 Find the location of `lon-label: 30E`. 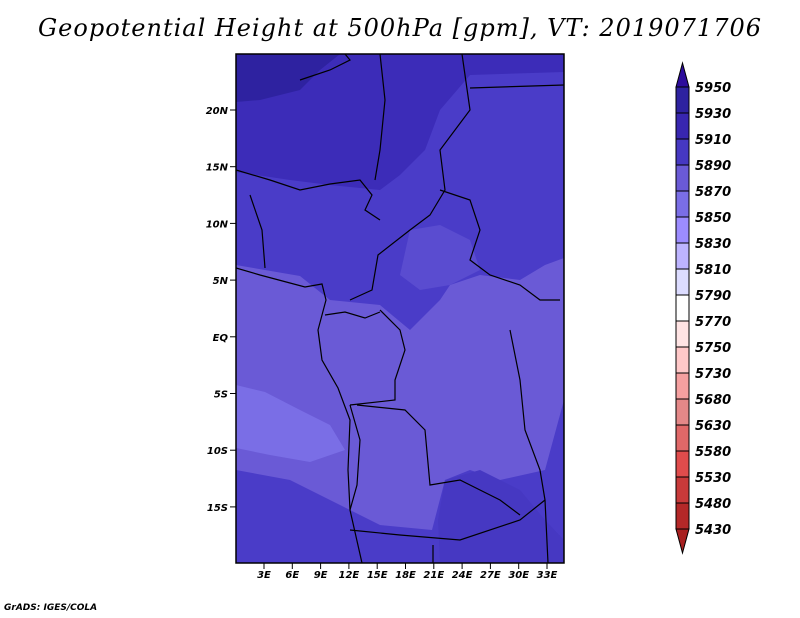

lon-label: 30E is located at coordinates (518, 575).